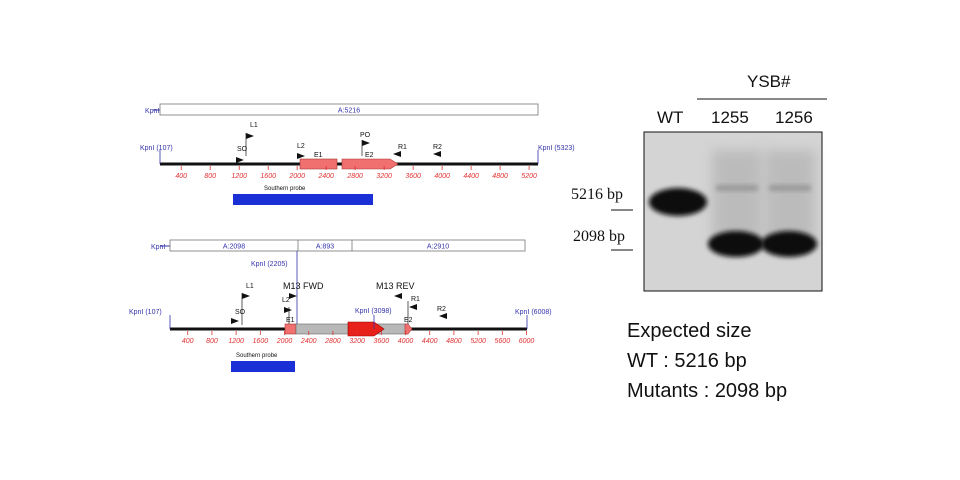 The width and height of the screenshot is (960, 480). Describe the element at coordinates (438, 247) in the screenshot. I see `mut-segment-3: A:2910` at that location.